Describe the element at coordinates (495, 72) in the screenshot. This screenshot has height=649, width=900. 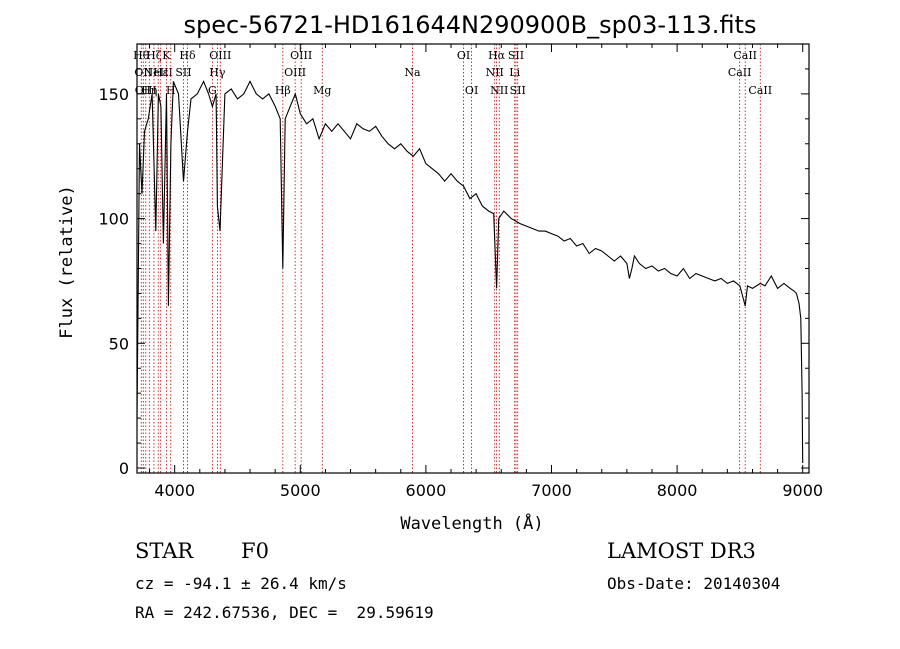
I see `spectral-line-label-21: NII` at that location.